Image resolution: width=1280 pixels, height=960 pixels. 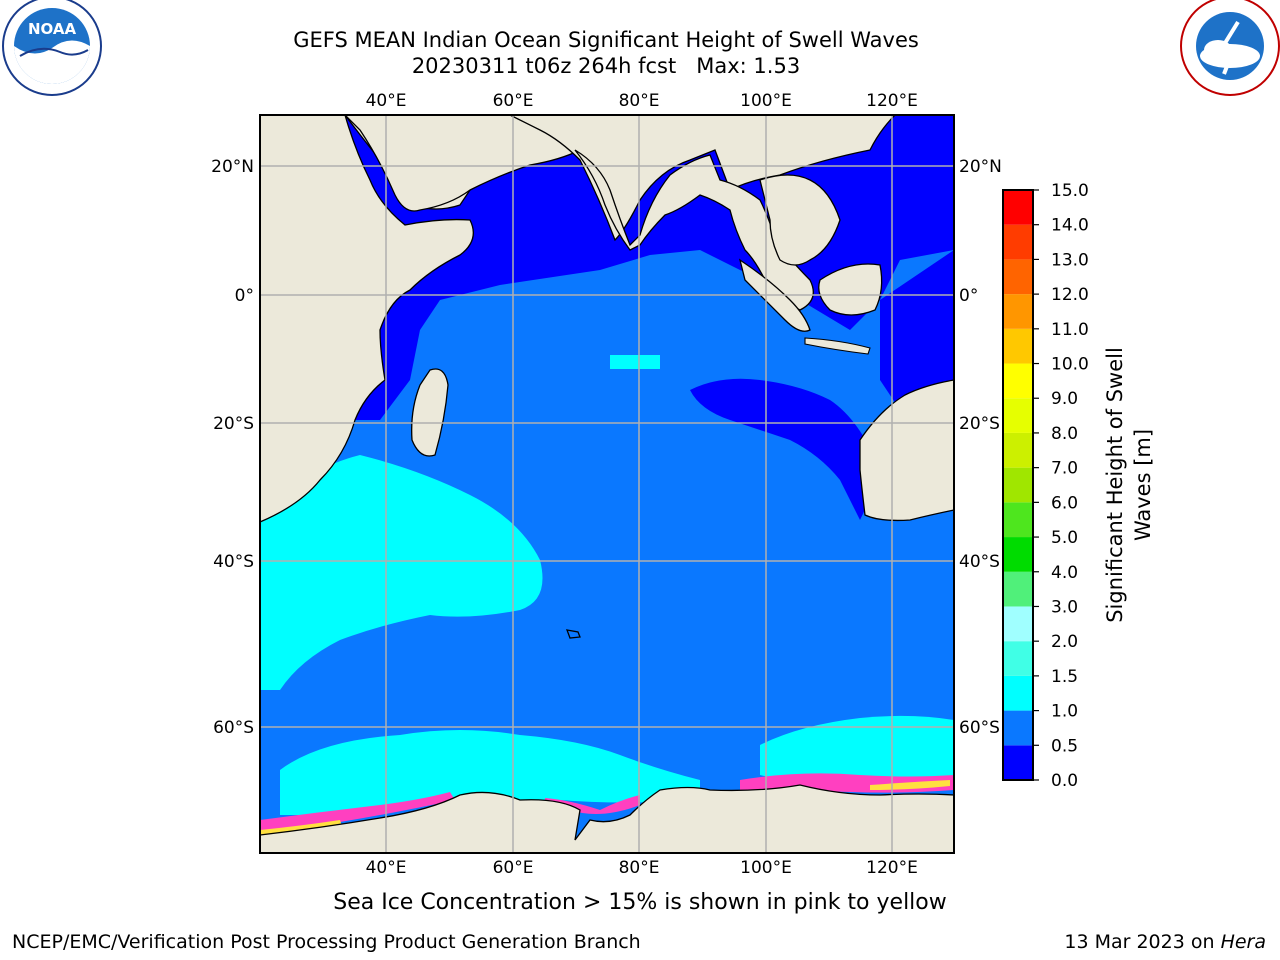 I want to click on lat-label-left: 0°, so click(x=244, y=296).